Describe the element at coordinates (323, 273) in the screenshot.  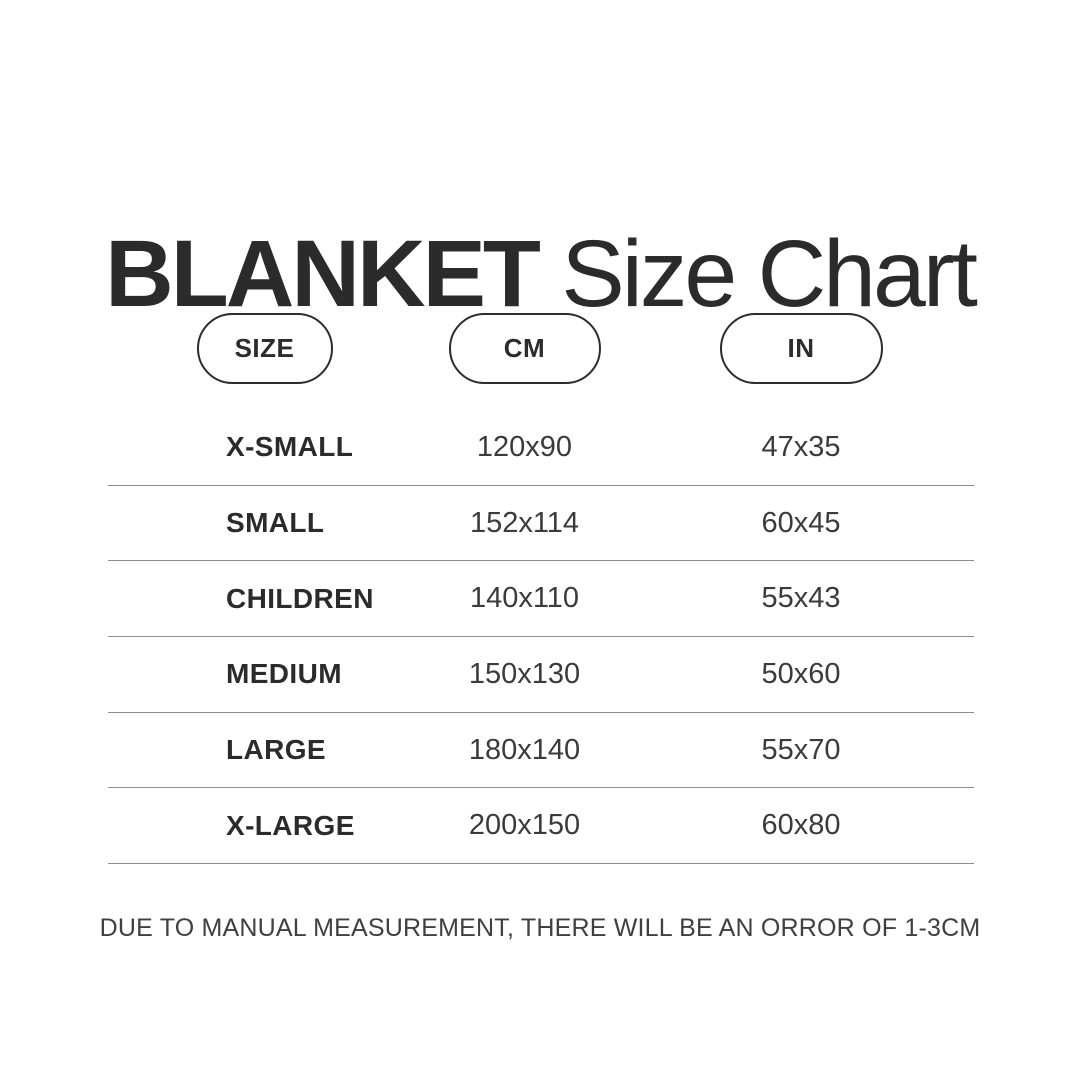
I see `page-title-product: BLANKET` at that location.